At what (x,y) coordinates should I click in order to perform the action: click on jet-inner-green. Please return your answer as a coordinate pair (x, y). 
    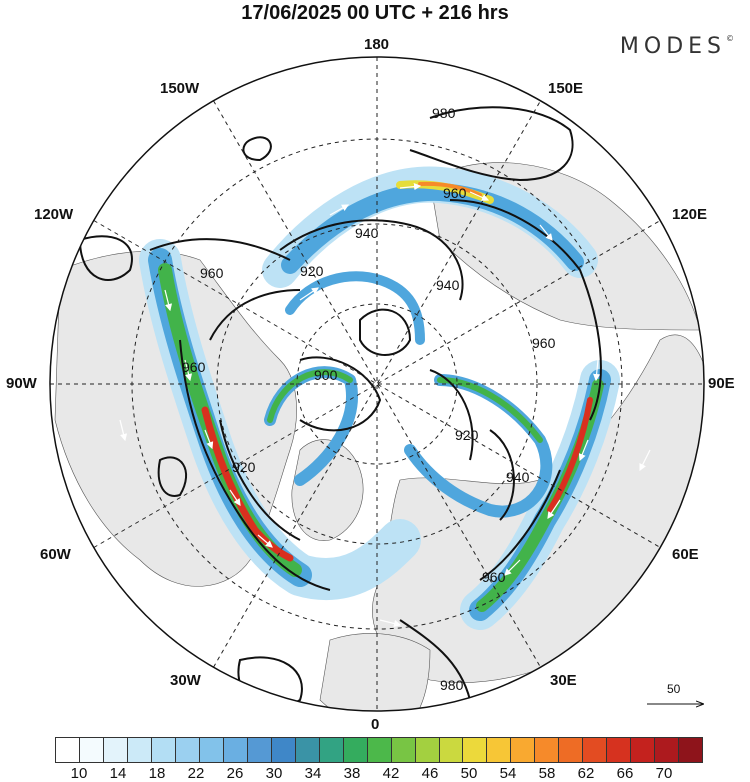
    Looking at the image, I should click on (310, 396).